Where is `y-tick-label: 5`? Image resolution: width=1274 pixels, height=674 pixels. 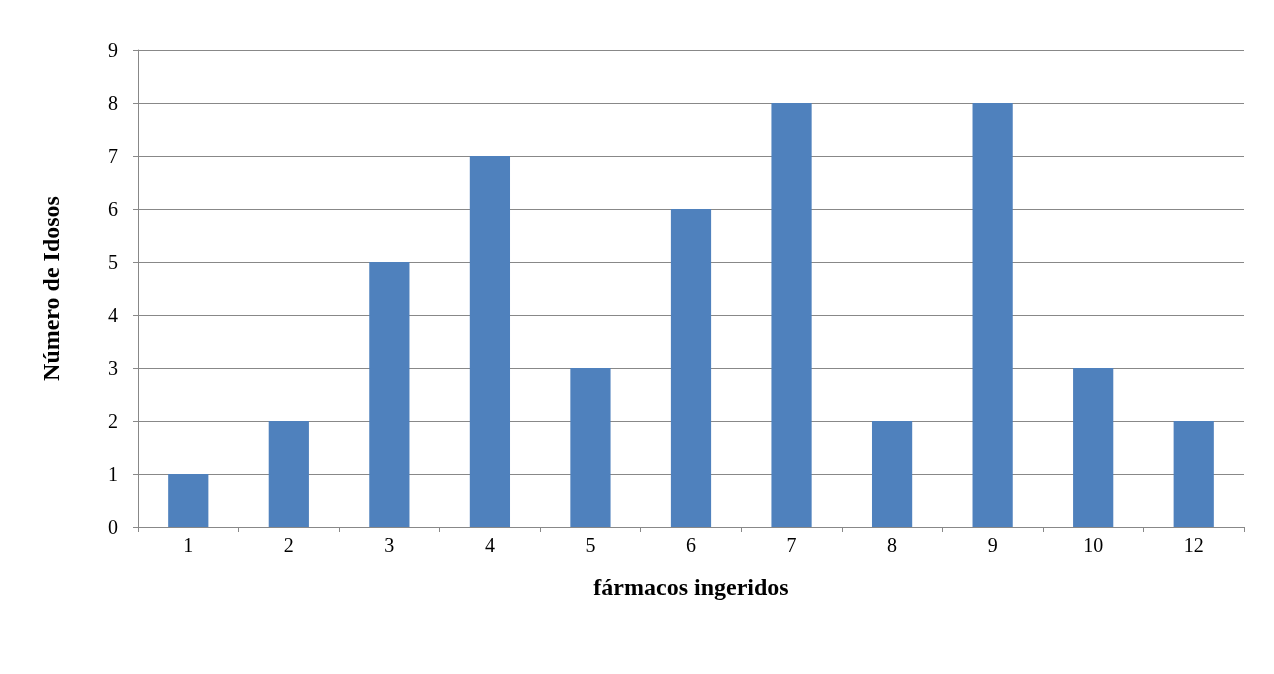
y-tick-label: 5 is located at coordinates (113, 262).